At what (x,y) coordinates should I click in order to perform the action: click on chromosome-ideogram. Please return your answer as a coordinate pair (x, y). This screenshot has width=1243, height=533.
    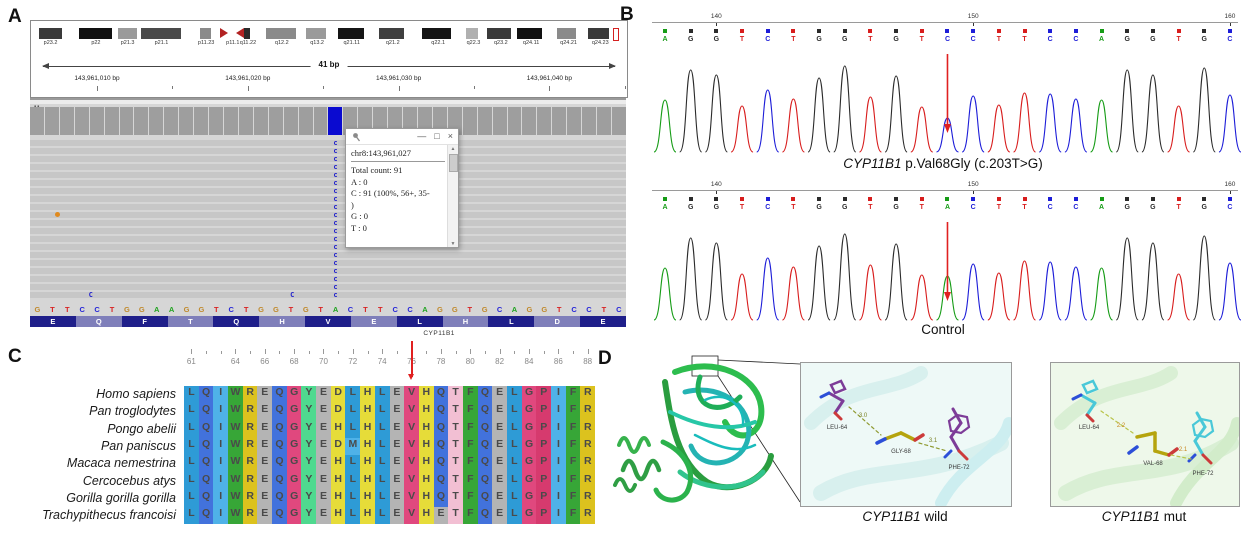
    Looking at the image, I should click on (329, 34).